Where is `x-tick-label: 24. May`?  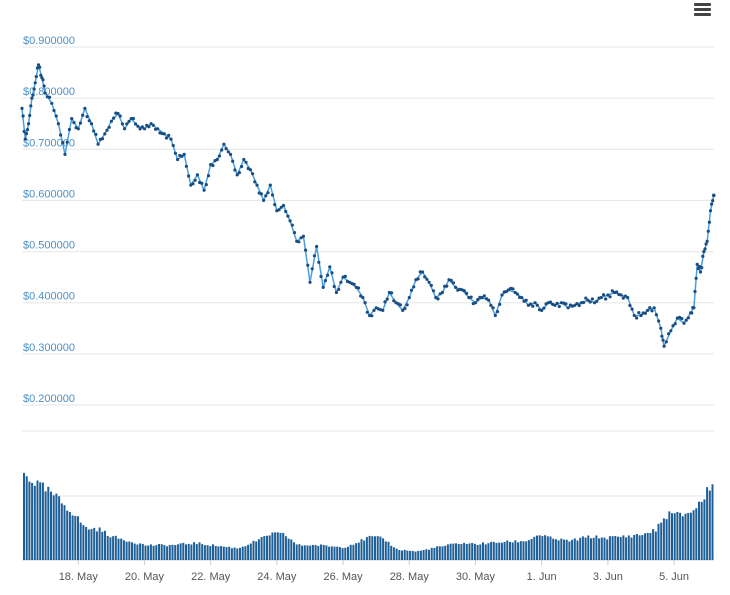 x-tick-label: 24. May is located at coordinates (277, 577).